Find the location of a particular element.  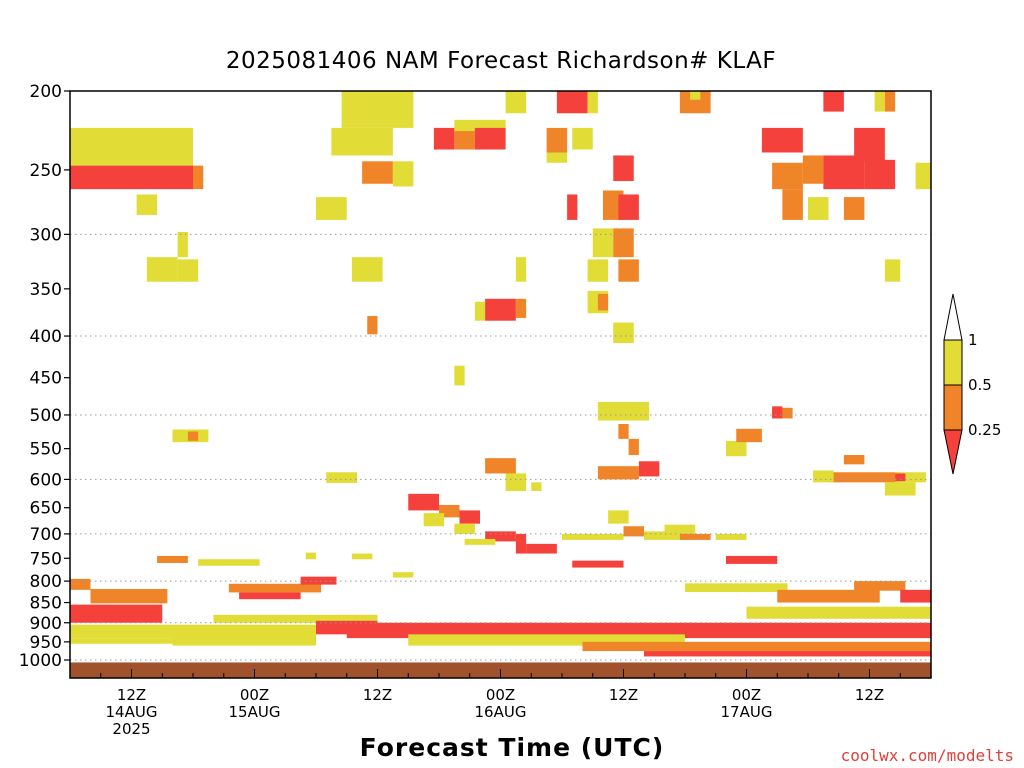

legend-level-label: 0.5 is located at coordinates (980, 385).